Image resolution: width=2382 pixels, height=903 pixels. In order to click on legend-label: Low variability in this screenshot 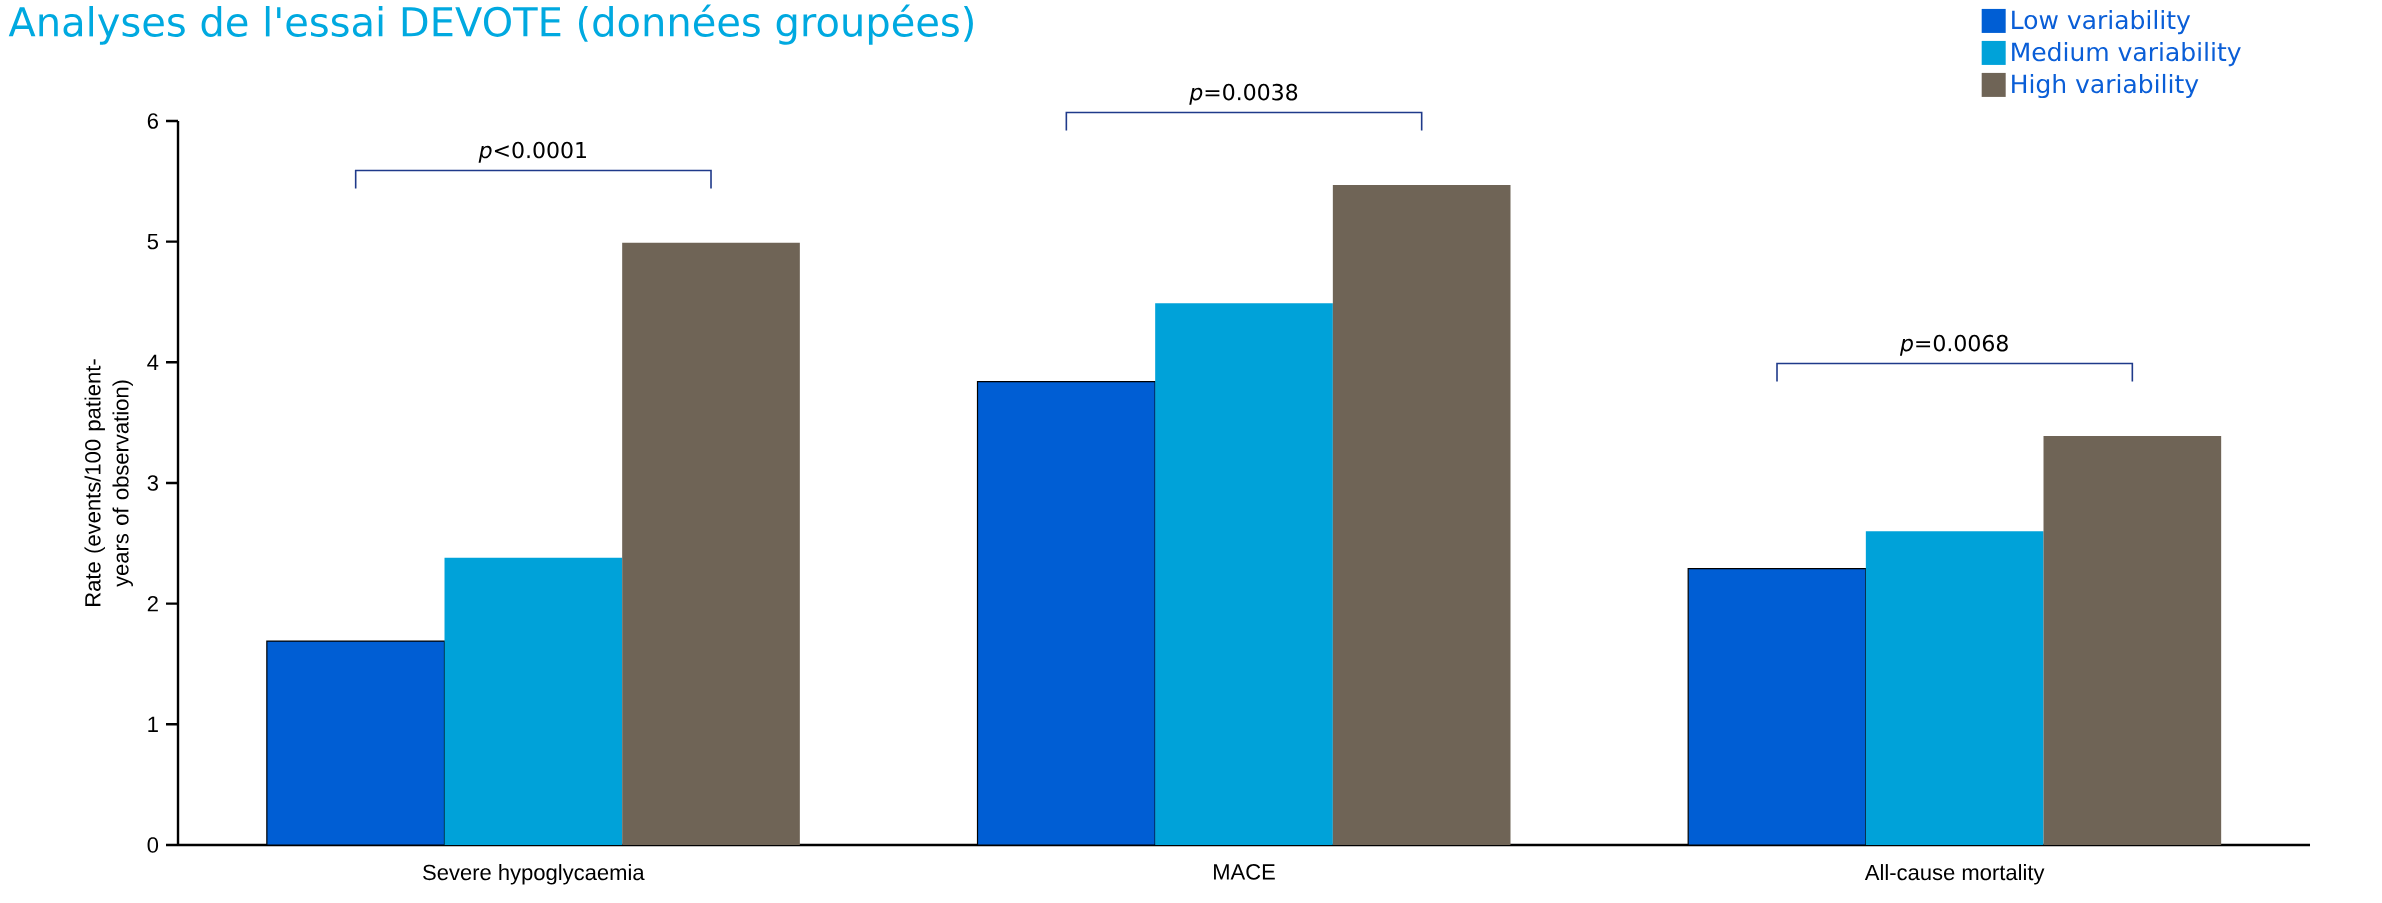, I will do `click(2101, 22)`.